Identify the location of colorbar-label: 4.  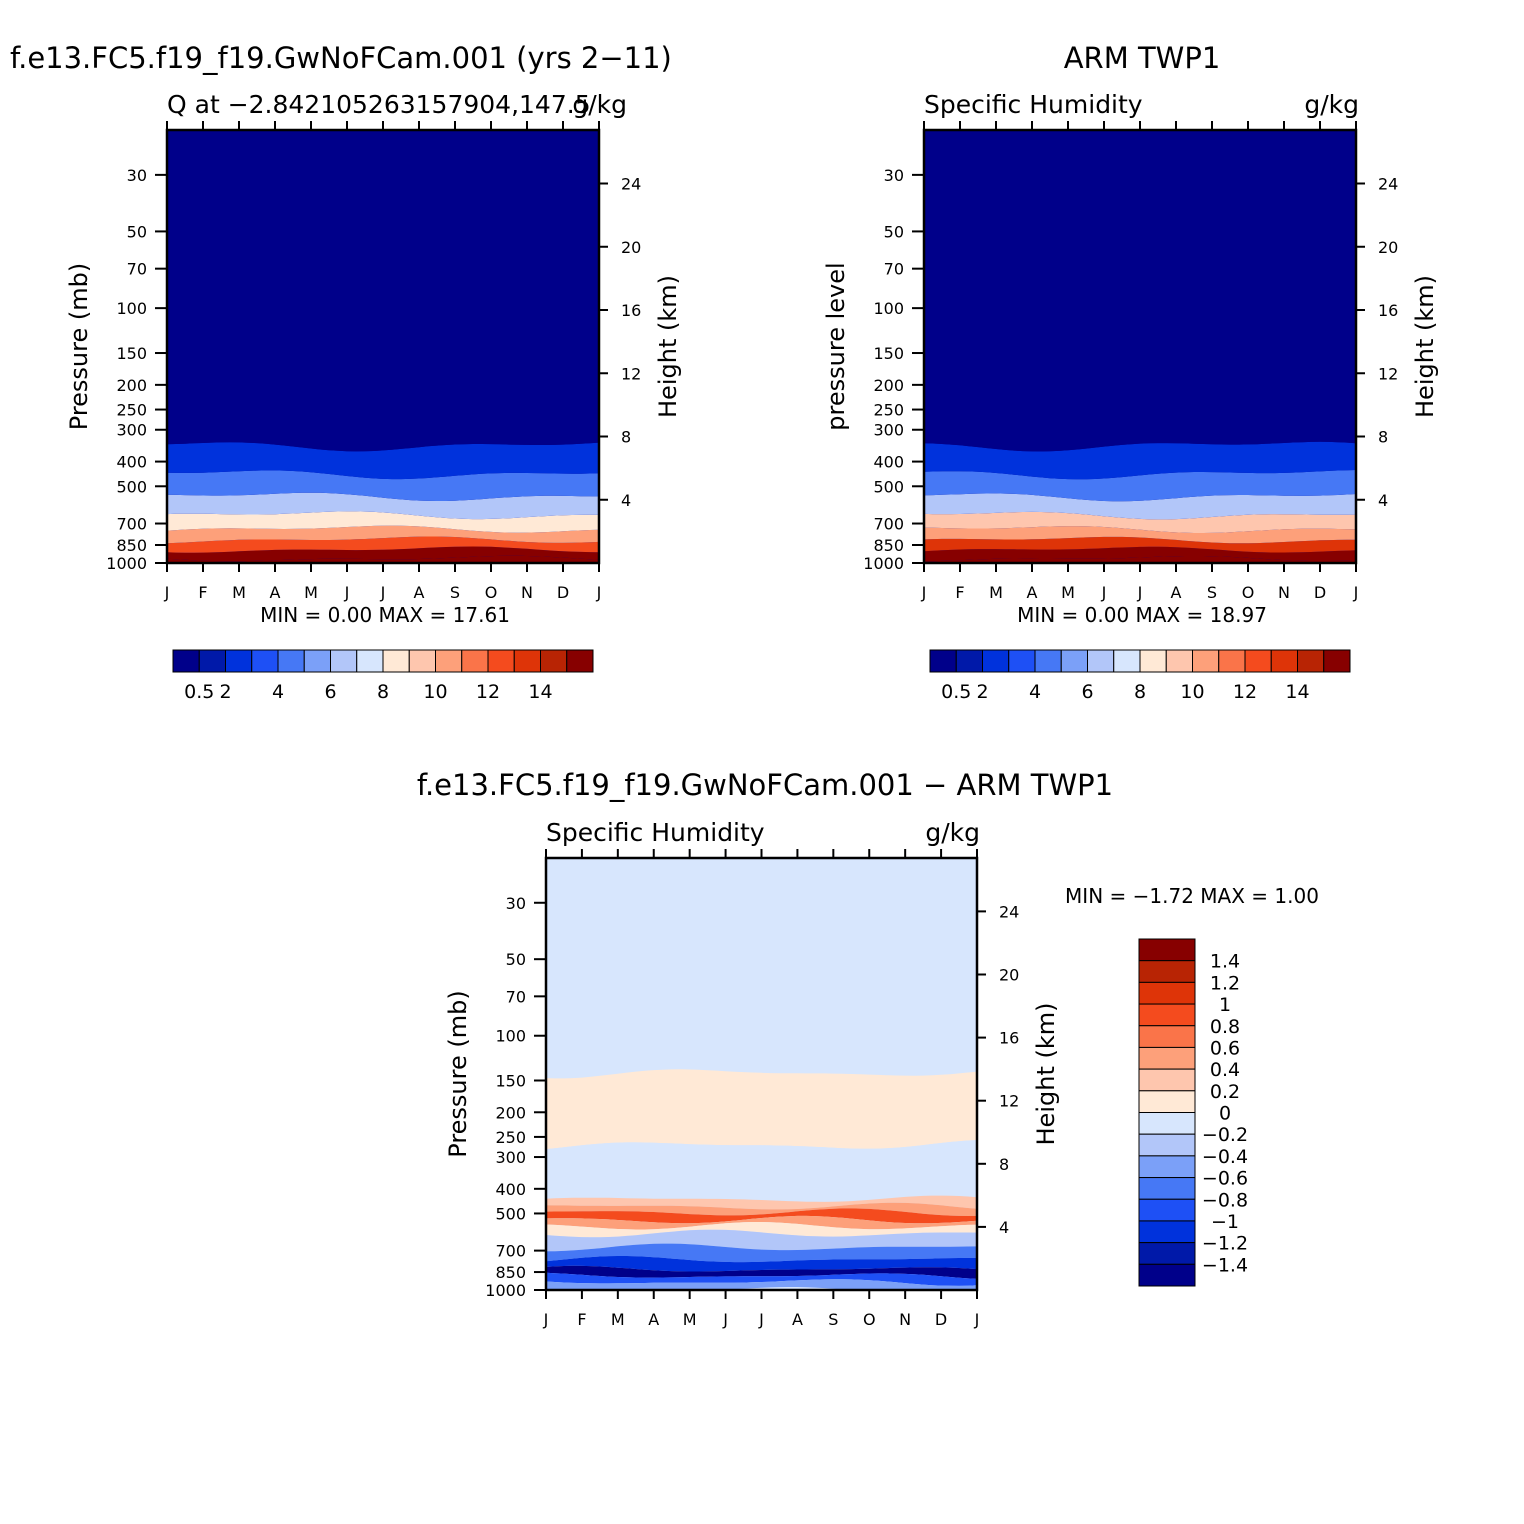
(278, 692).